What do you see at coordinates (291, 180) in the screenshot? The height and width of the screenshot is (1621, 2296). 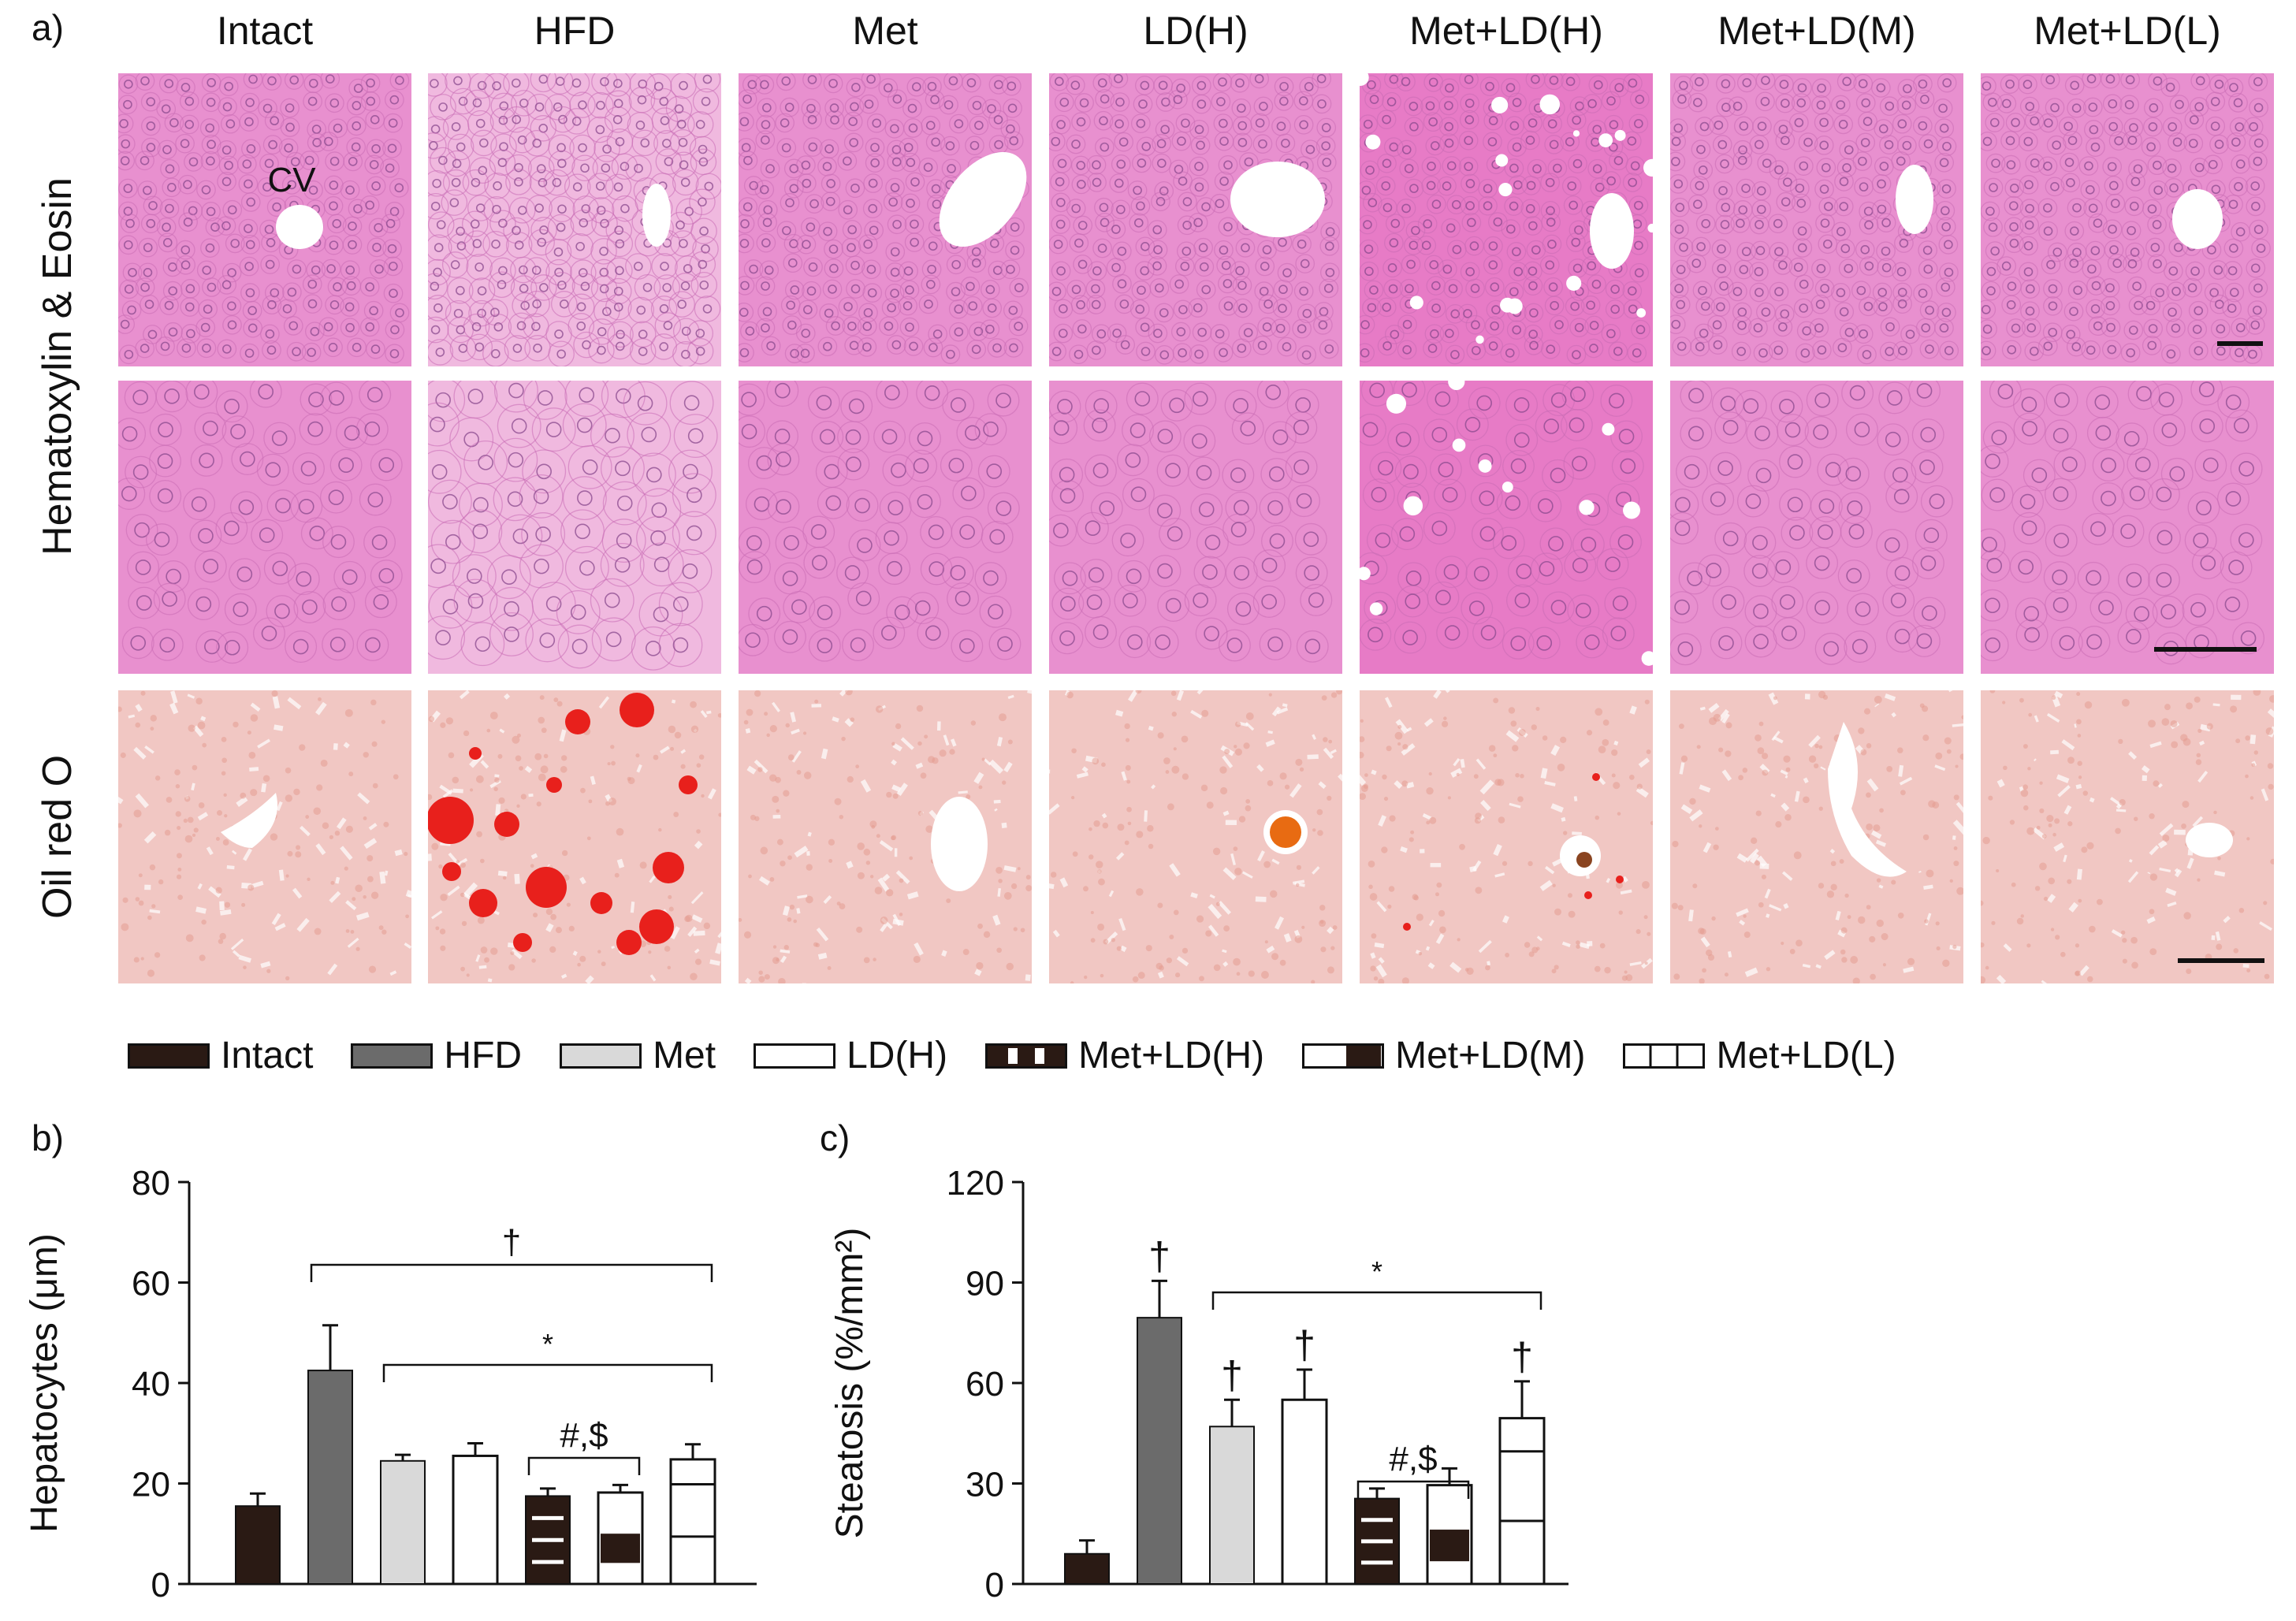 I see `cv-label: CV` at bounding box center [291, 180].